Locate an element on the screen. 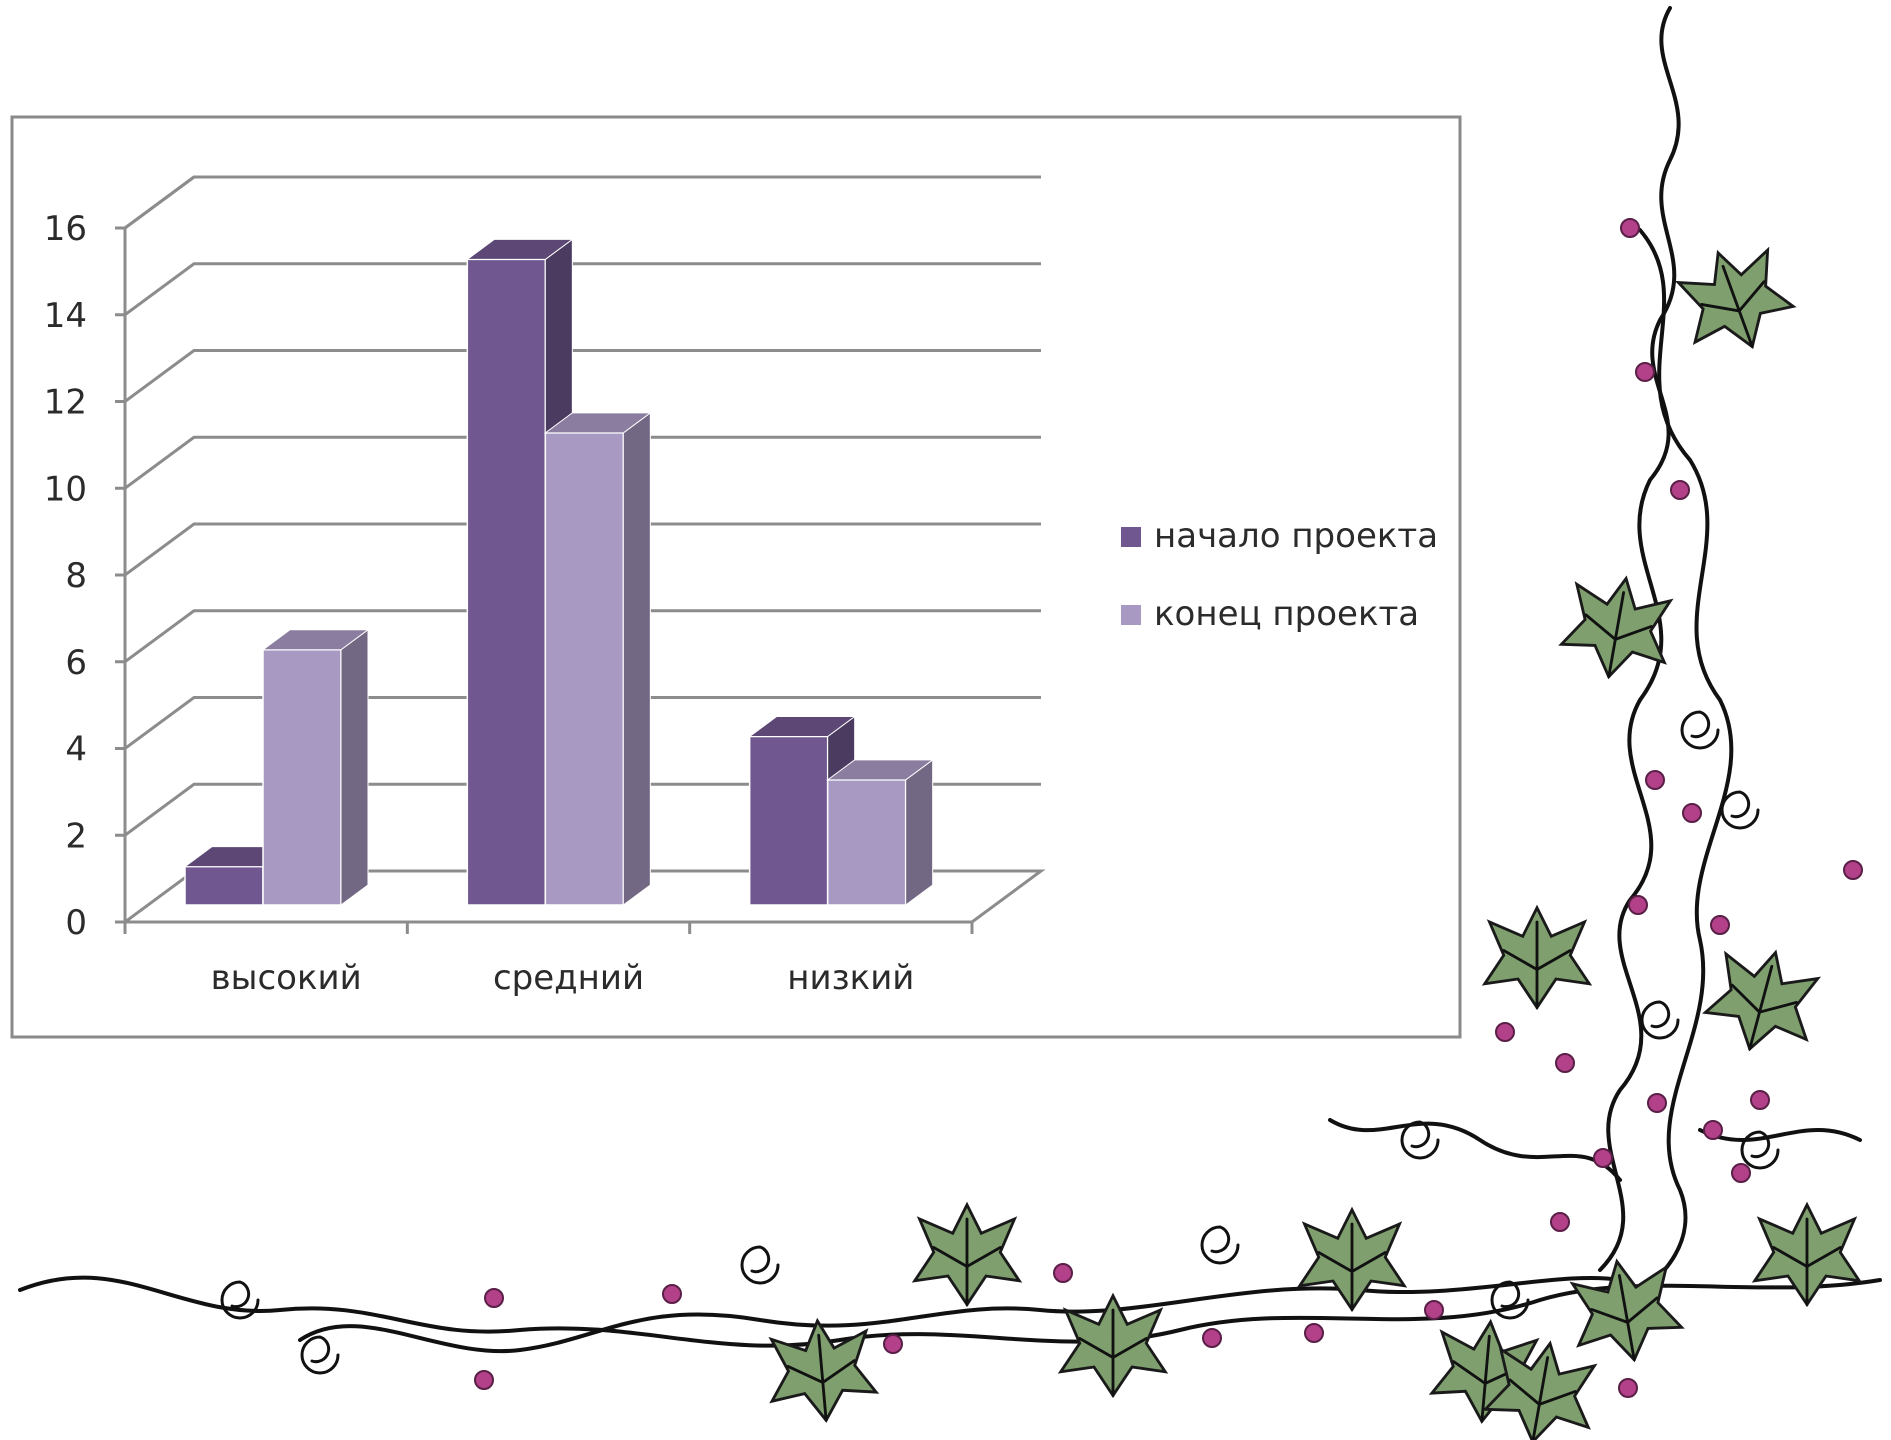 The width and height of the screenshot is (1891, 1440). y-tick-label: 2 is located at coordinates (76, 836).